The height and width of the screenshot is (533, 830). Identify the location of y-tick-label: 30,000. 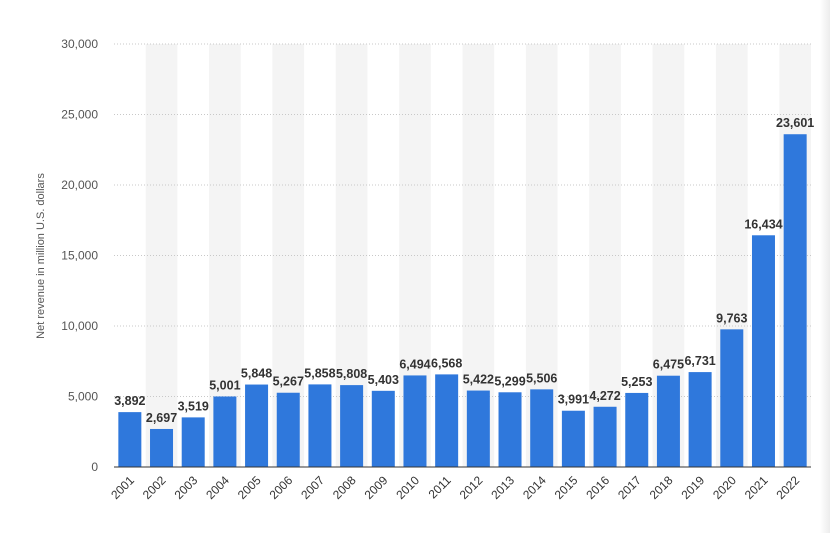
(79, 44).